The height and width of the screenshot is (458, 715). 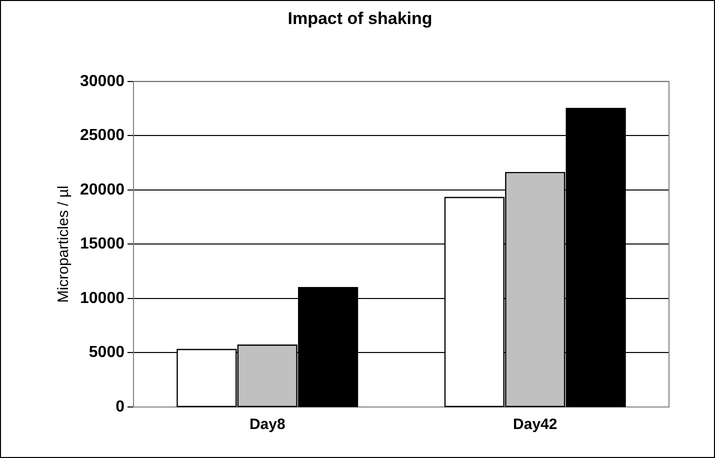 I want to click on y-axis-title: Microparticles / µl, so click(x=63, y=244).